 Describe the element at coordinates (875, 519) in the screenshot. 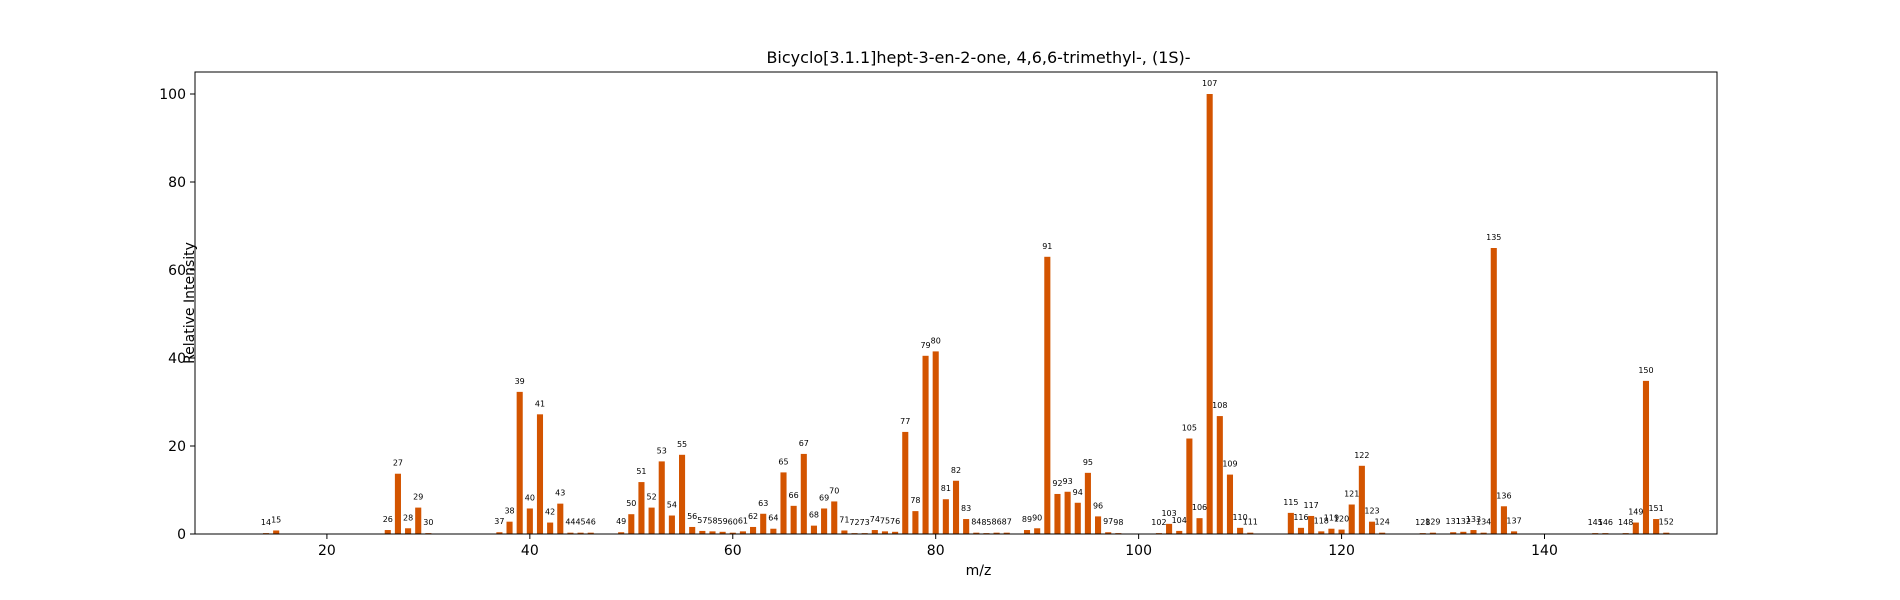

I see `bar-label-mz-74: 74` at that location.